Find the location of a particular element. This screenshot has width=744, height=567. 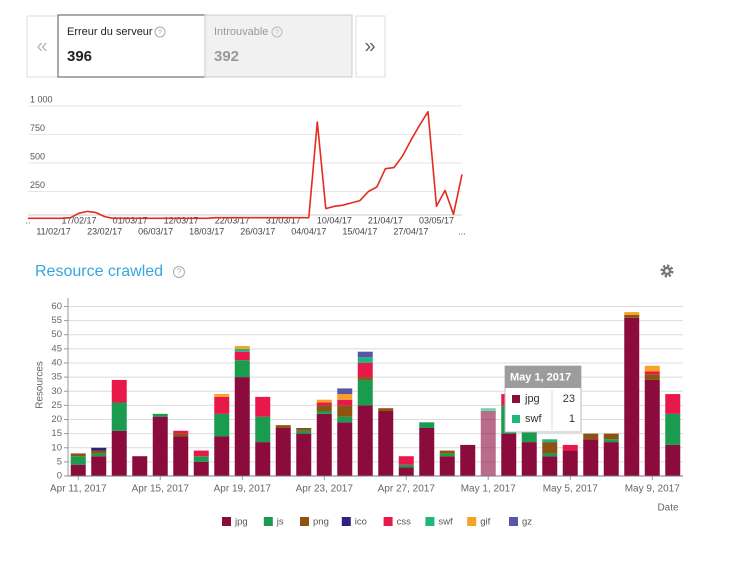

y-tick-label: 40 is located at coordinates (56, 362).